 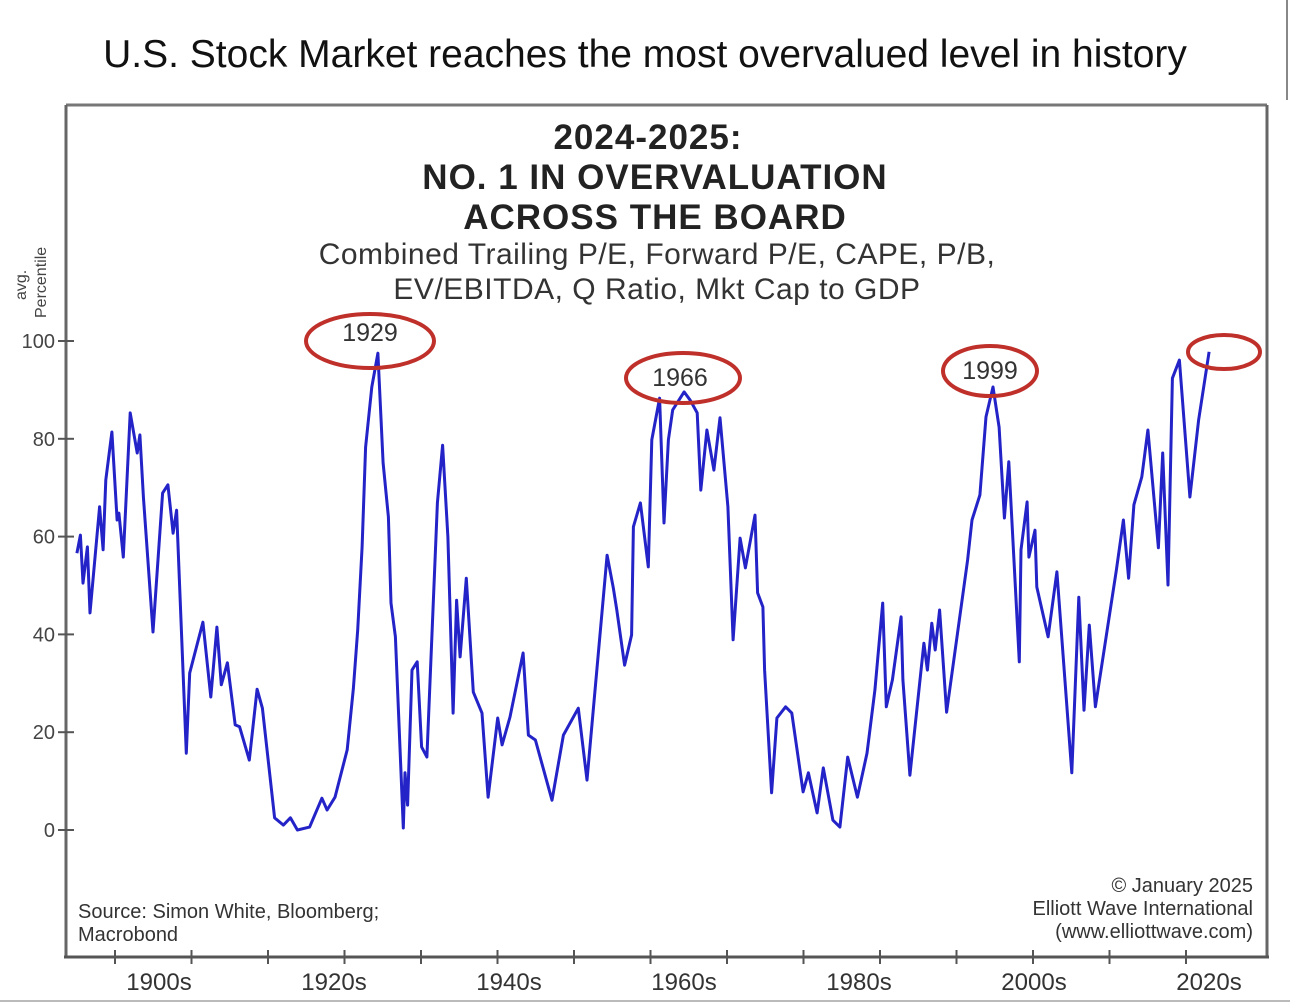 I want to click on chart-title-line-3: ACROSS THE BOARD, so click(x=655, y=217).